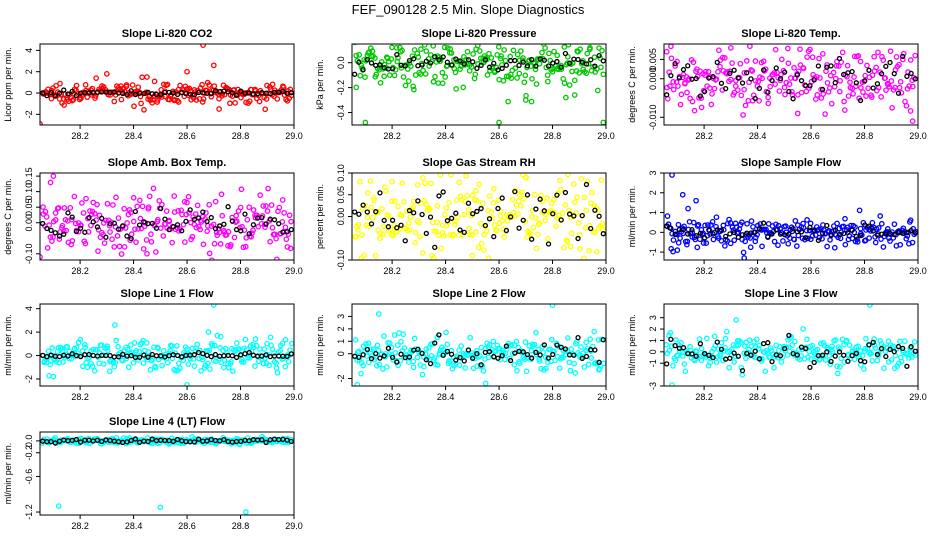 The height and width of the screenshot is (540, 936). I want to click on outlier-point, so click(472, 255).